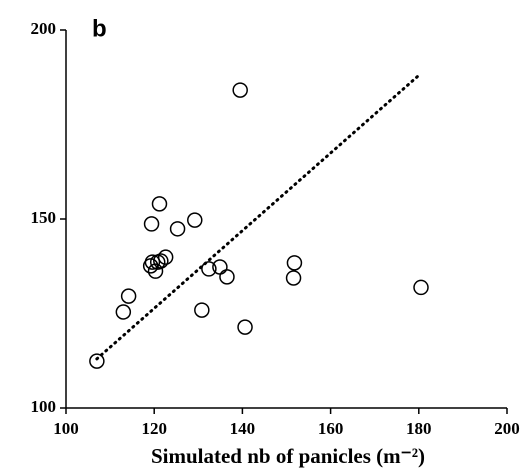 The width and height of the screenshot is (529, 473). Describe the element at coordinates (44, 406) in the screenshot. I see `y-tick-label: 100` at that location.